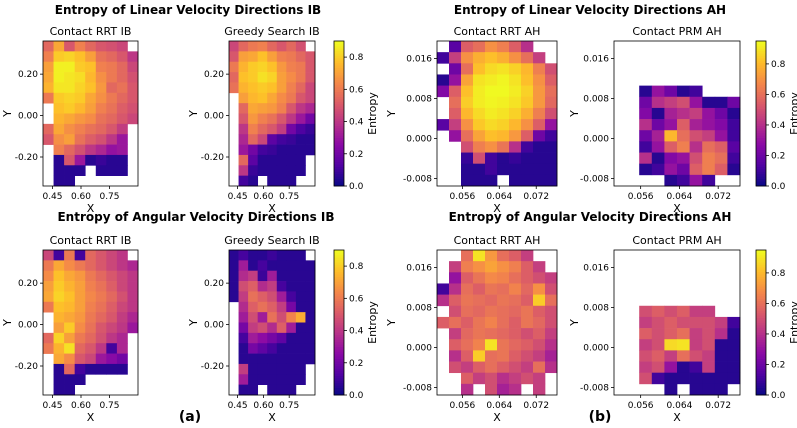  I want to click on colorbar-label: Entropy, so click(792, 322).